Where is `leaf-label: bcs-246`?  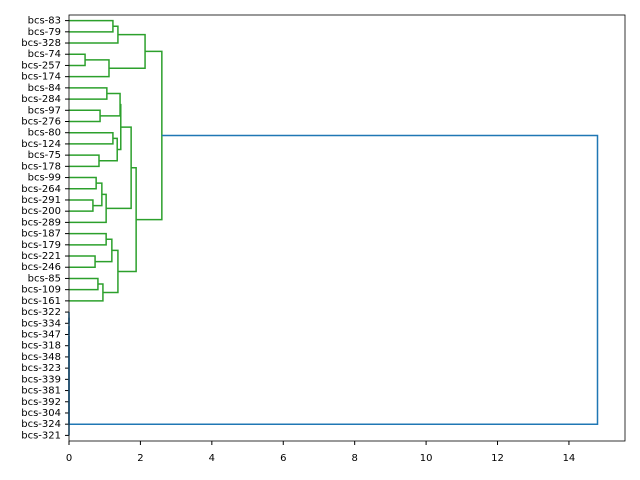
leaf-label: bcs-246 is located at coordinates (41, 267).